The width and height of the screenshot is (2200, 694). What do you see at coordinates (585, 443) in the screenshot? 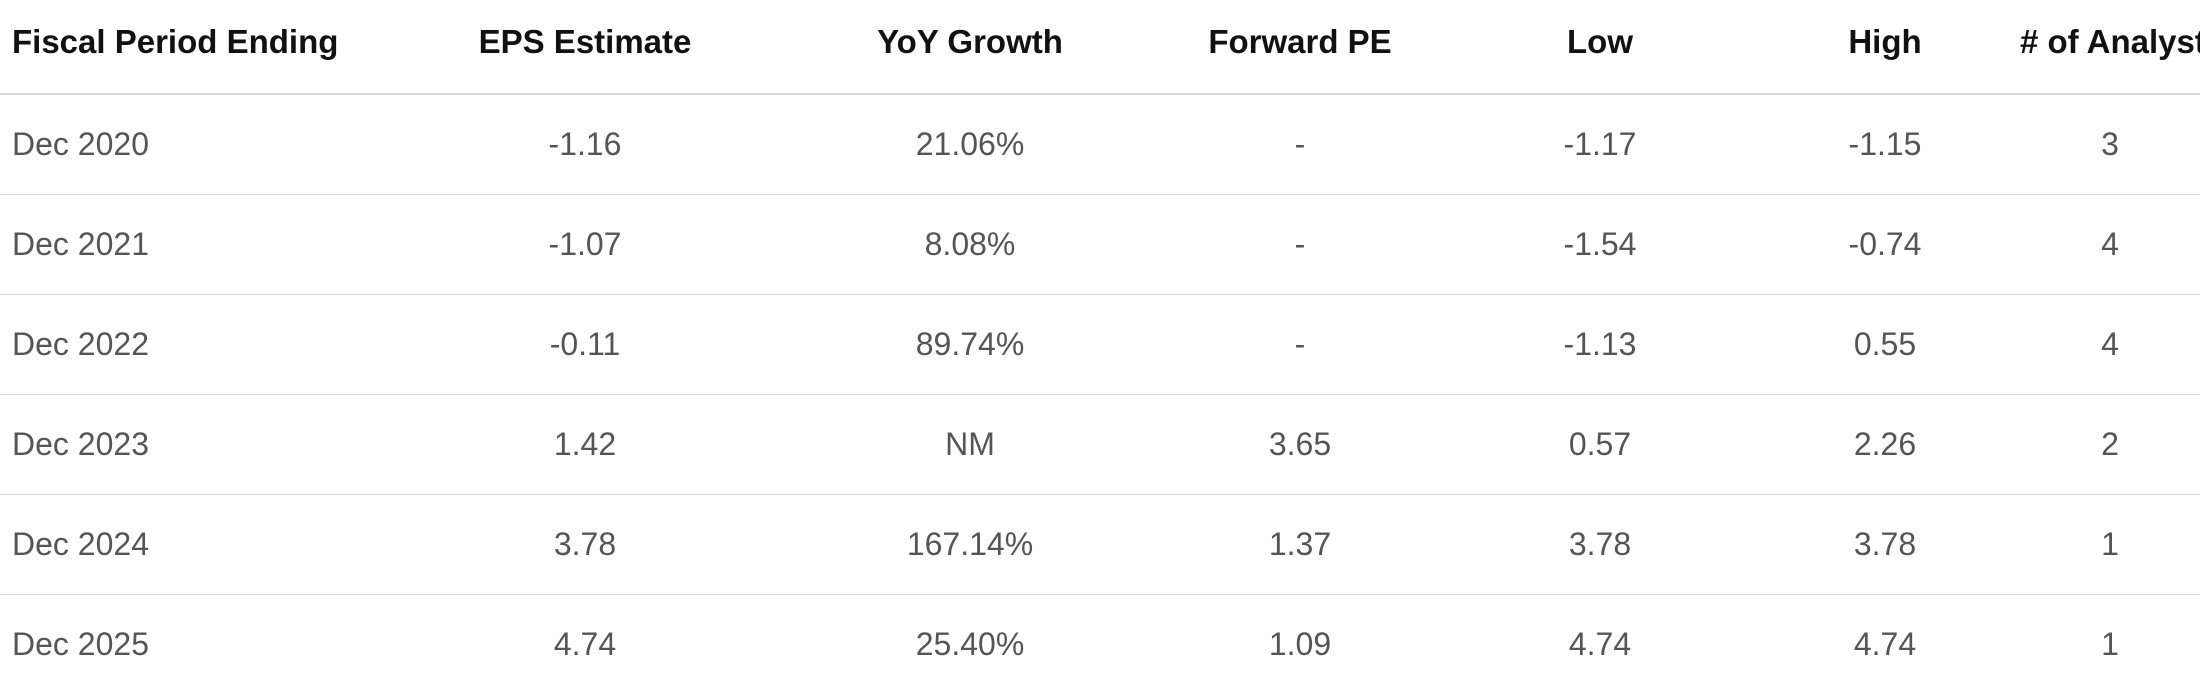
I see `cell-eps-estimate: 1.42` at bounding box center [585, 443].